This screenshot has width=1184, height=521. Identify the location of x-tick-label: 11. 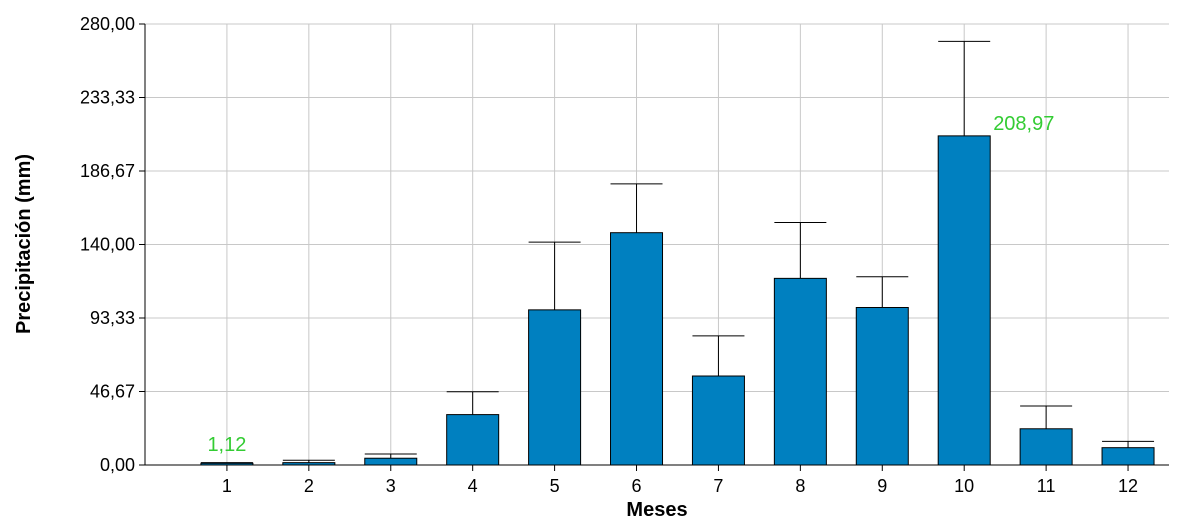
(1046, 486).